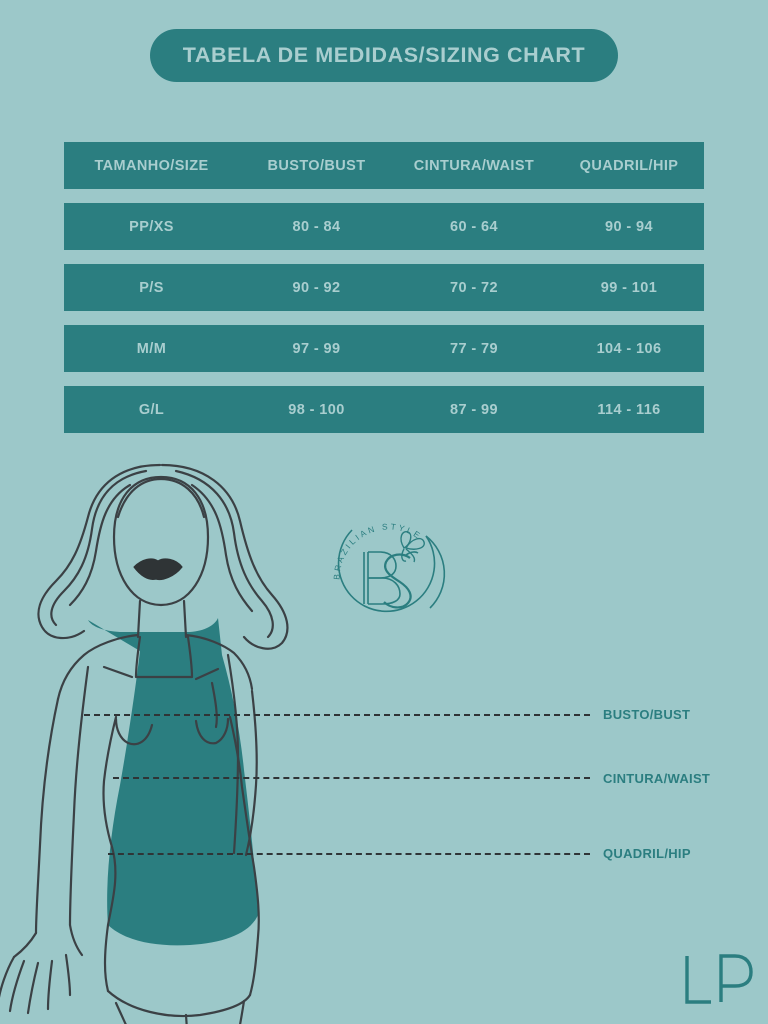 The height and width of the screenshot is (1024, 768). What do you see at coordinates (412, 547) in the screenshot?
I see `butterfly-icon` at bounding box center [412, 547].